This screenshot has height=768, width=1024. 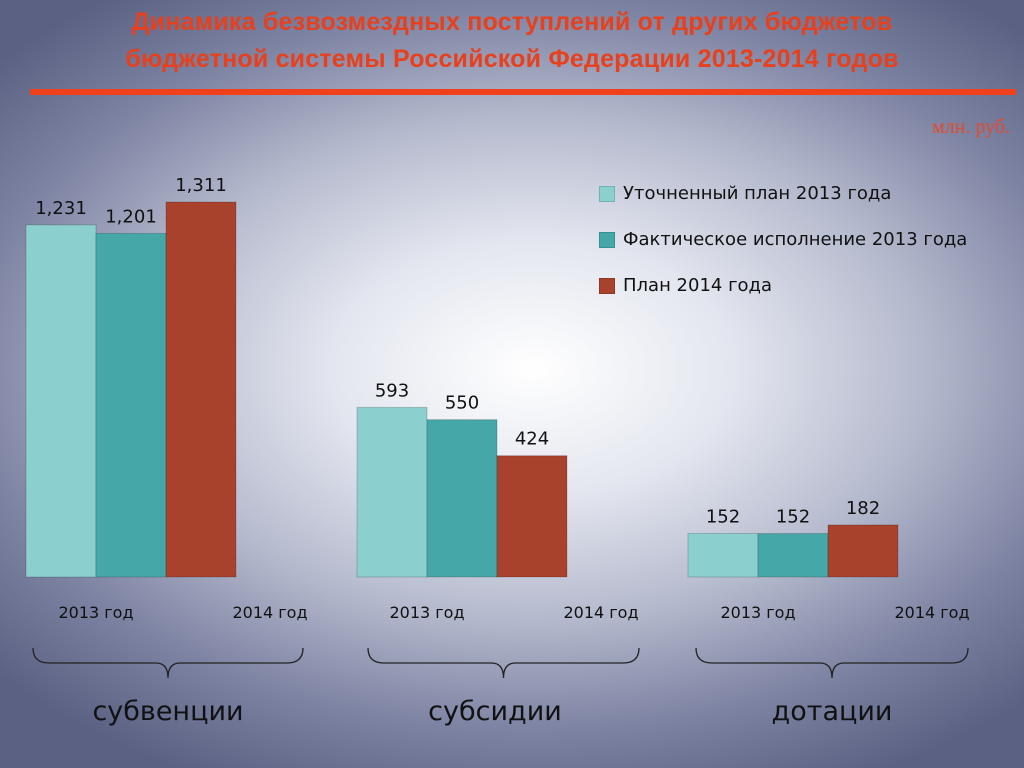 What do you see at coordinates (757, 193) in the screenshot?
I see `legend-label: Уточненный план 2013 года` at bounding box center [757, 193].